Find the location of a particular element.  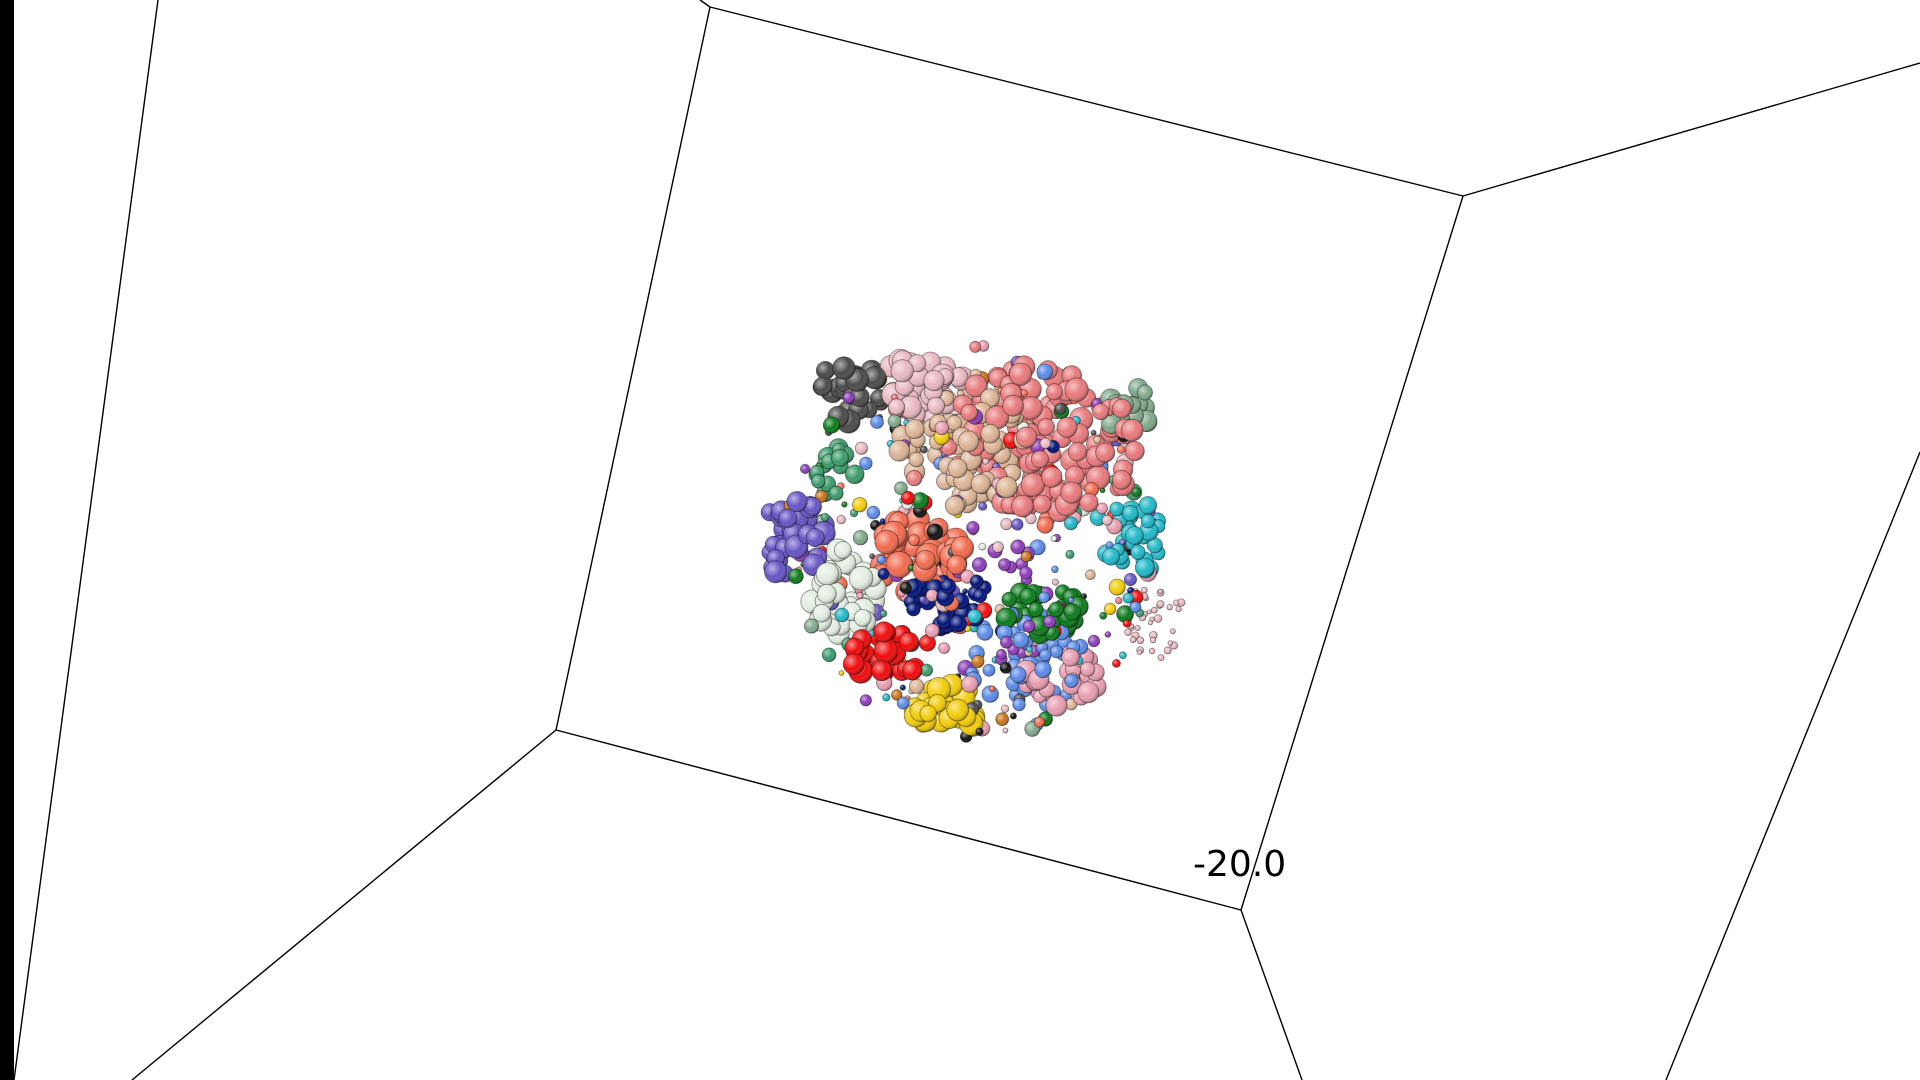

box-edge-outer-topleft is located at coordinates (705, 4).